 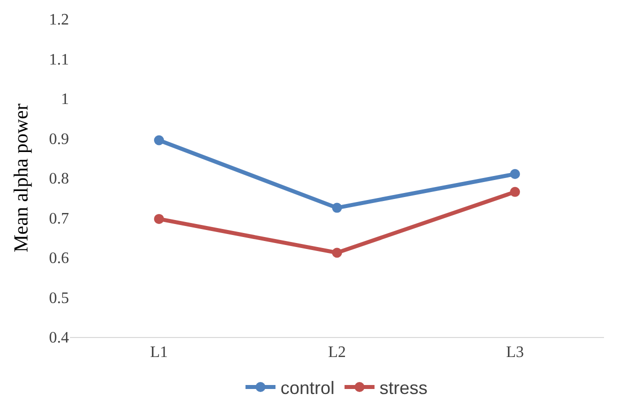 What do you see at coordinates (21, 177) in the screenshot?
I see `y-axis-title: Mean alpha power` at bounding box center [21, 177].